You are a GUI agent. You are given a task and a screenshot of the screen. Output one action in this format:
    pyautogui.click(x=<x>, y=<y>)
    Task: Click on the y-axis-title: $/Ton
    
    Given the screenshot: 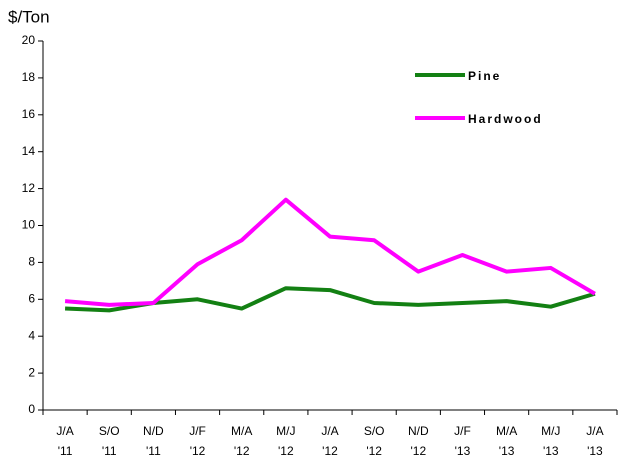 What is the action you would take?
    pyautogui.click(x=29, y=16)
    